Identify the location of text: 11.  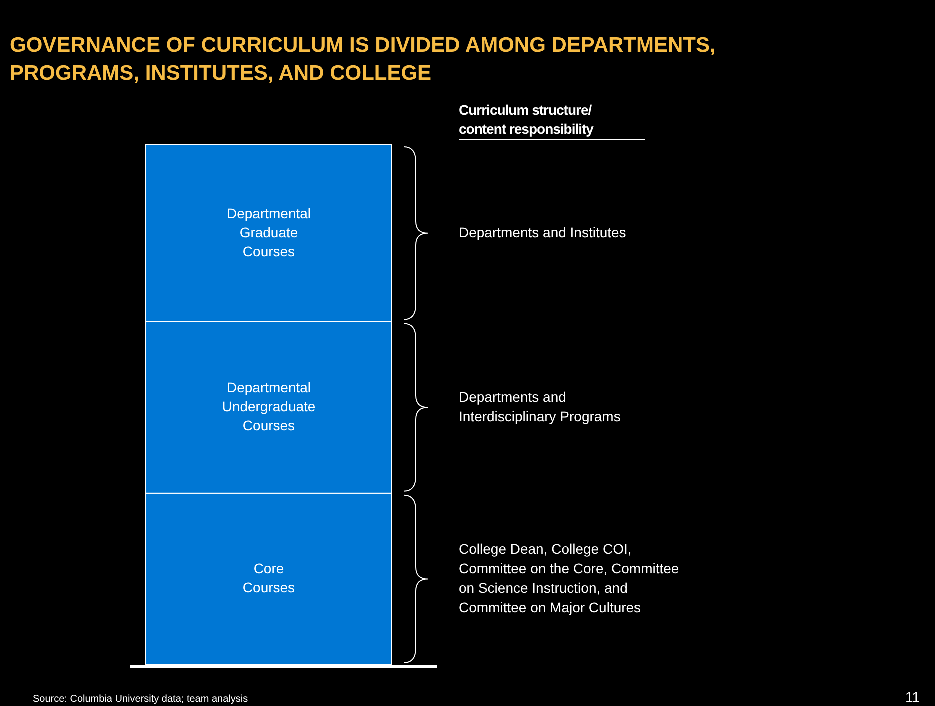
(912, 697).